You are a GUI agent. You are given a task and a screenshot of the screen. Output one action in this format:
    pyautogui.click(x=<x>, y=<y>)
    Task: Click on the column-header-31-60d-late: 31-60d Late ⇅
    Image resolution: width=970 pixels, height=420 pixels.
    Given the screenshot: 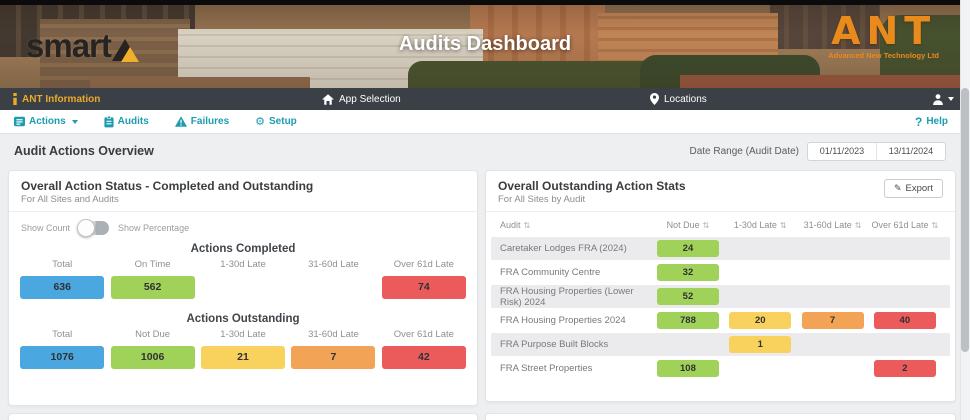 What is the action you would take?
    pyautogui.click(x=832, y=225)
    